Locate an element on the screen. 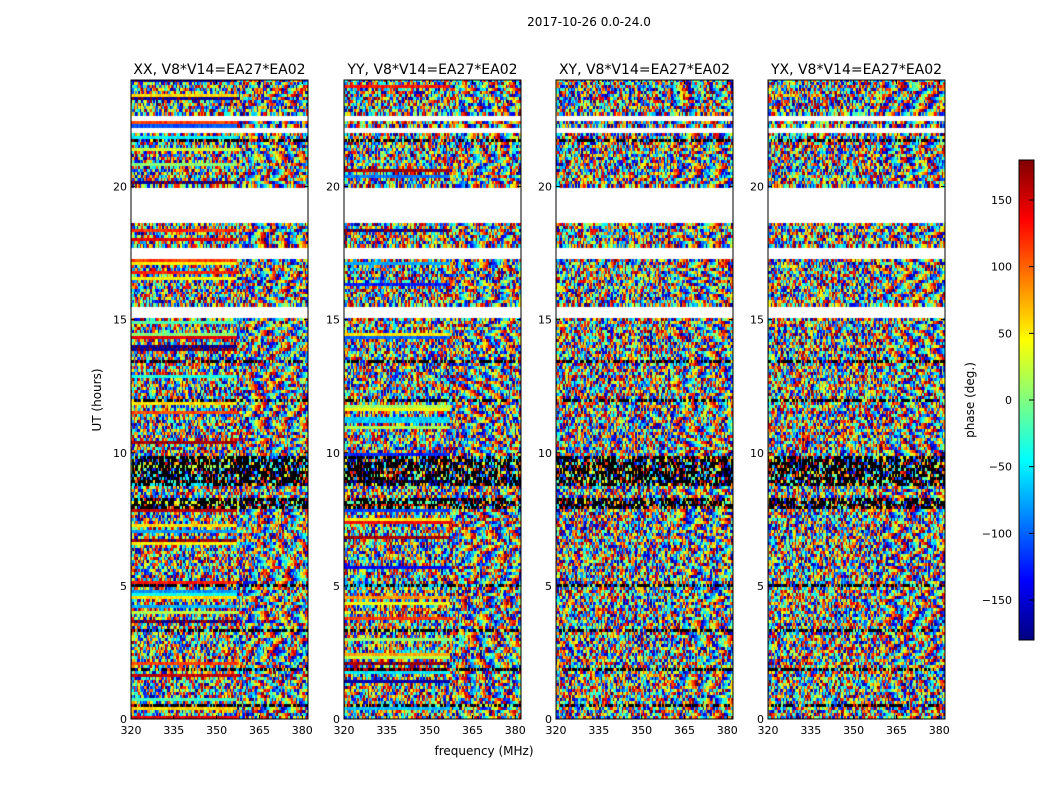  colorbar-tick-label: −150 is located at coordinates (997, 600).